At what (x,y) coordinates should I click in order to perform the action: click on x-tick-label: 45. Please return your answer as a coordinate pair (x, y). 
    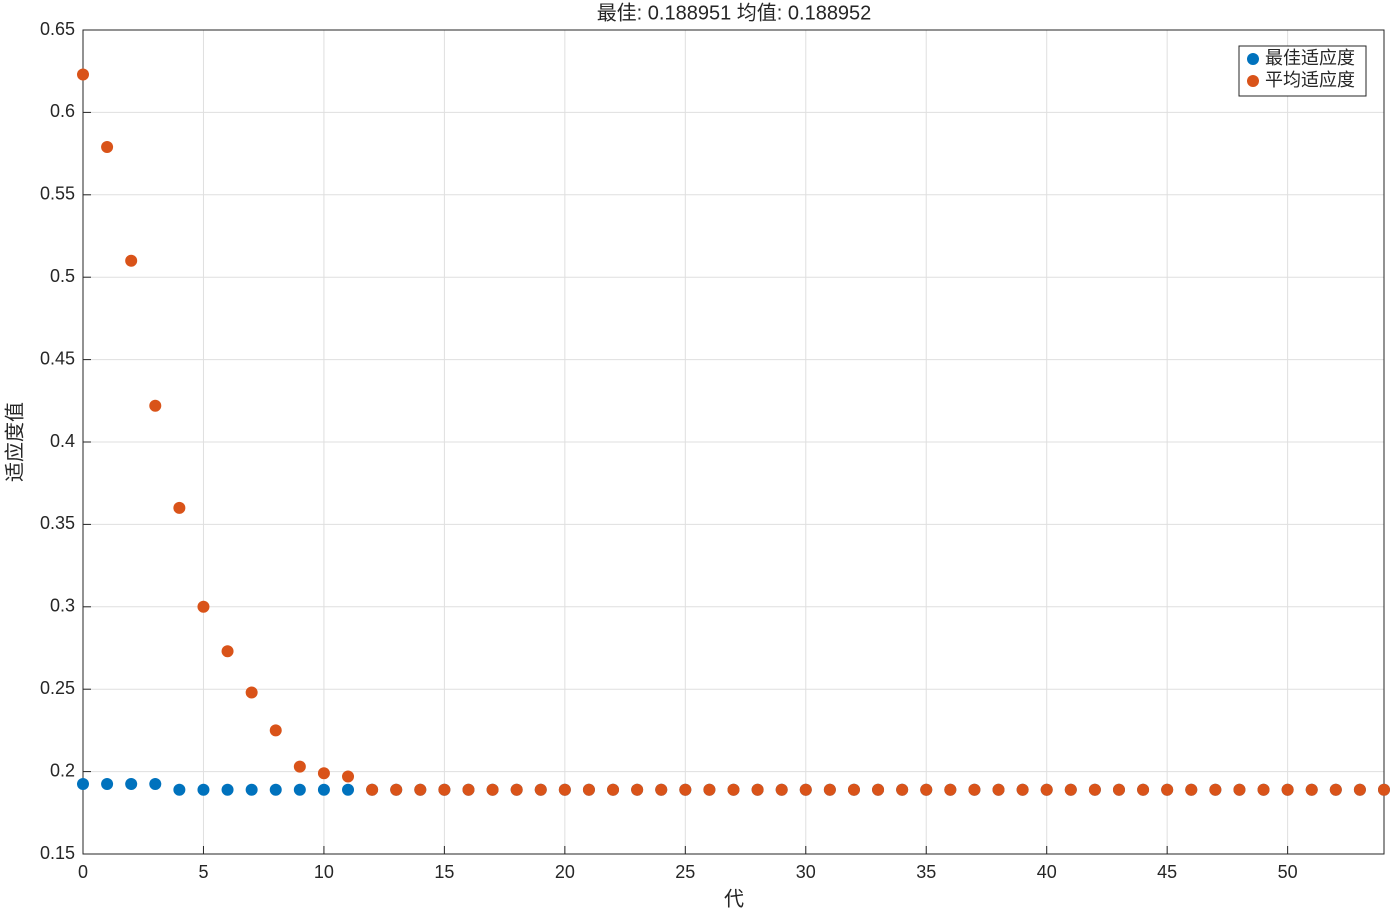
    Looking at the image, I should click on (1167, 872).